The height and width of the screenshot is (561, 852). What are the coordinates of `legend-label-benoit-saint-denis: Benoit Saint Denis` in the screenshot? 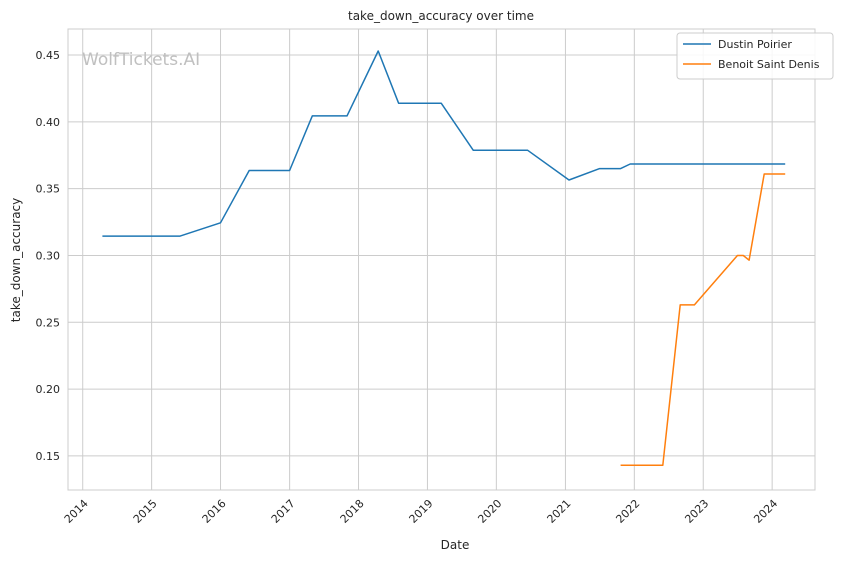 It's located at (769, 64).